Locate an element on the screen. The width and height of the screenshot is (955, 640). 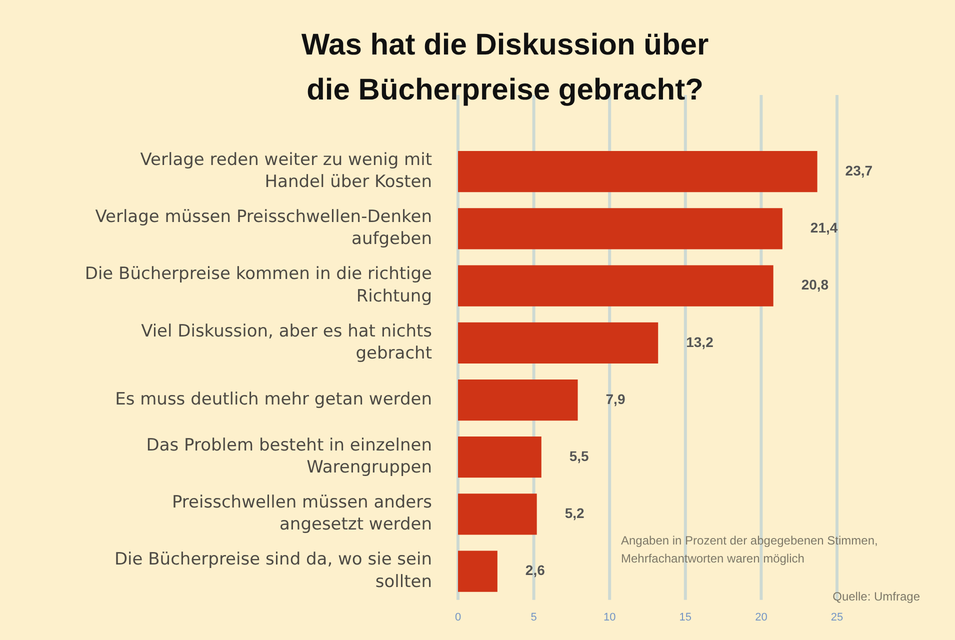
data-label: 20,8 is located at coordinates (815, 284).